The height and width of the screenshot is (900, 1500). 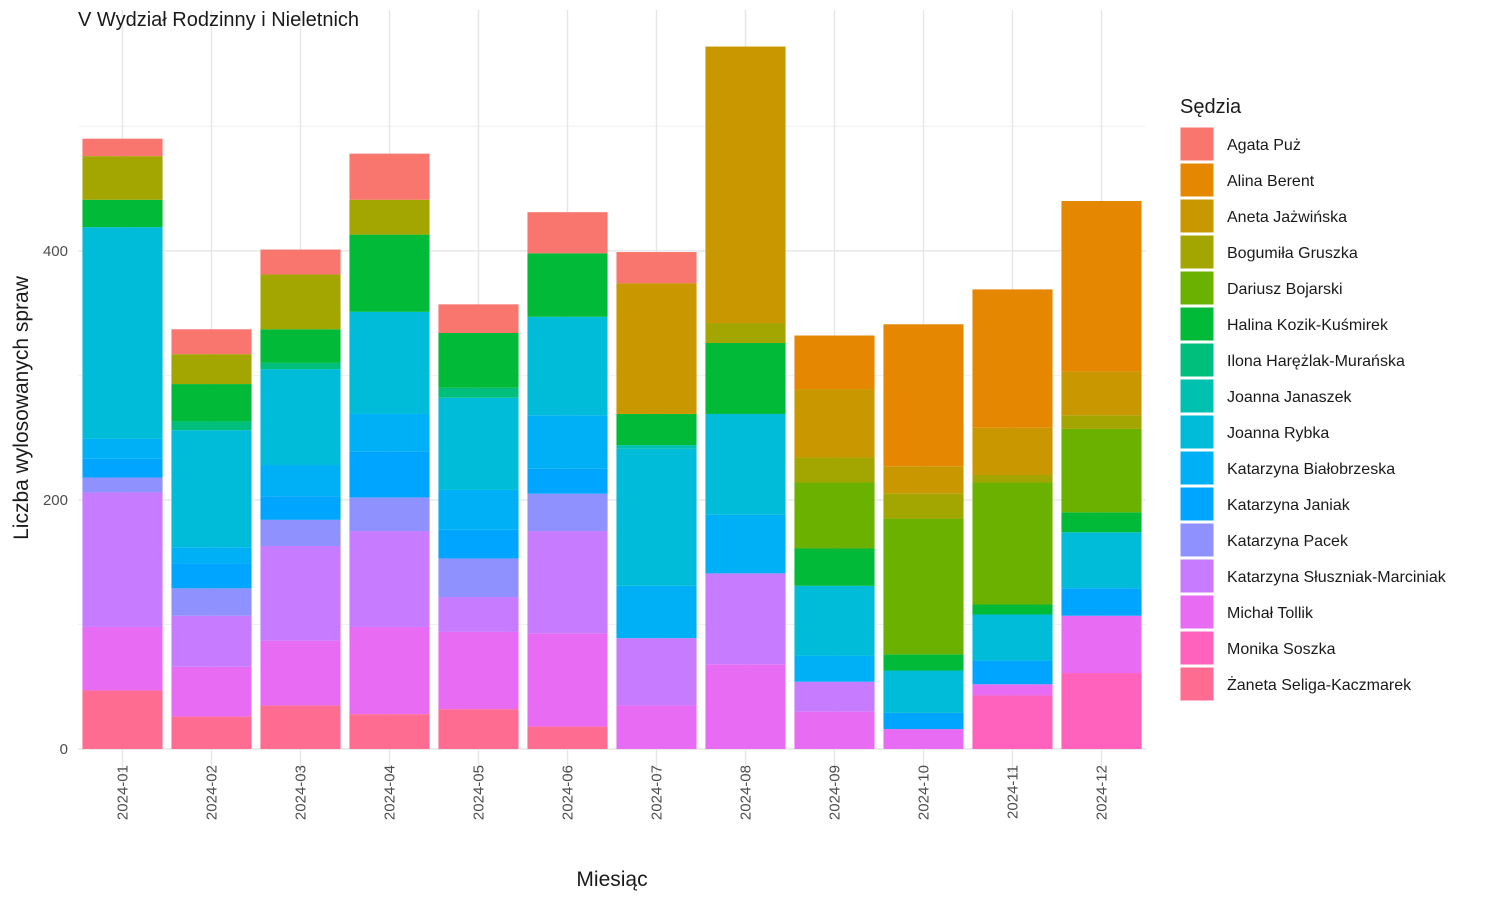 I want to click on legend-label: Aneta Jażwińska, so click(x=1287, y=217).